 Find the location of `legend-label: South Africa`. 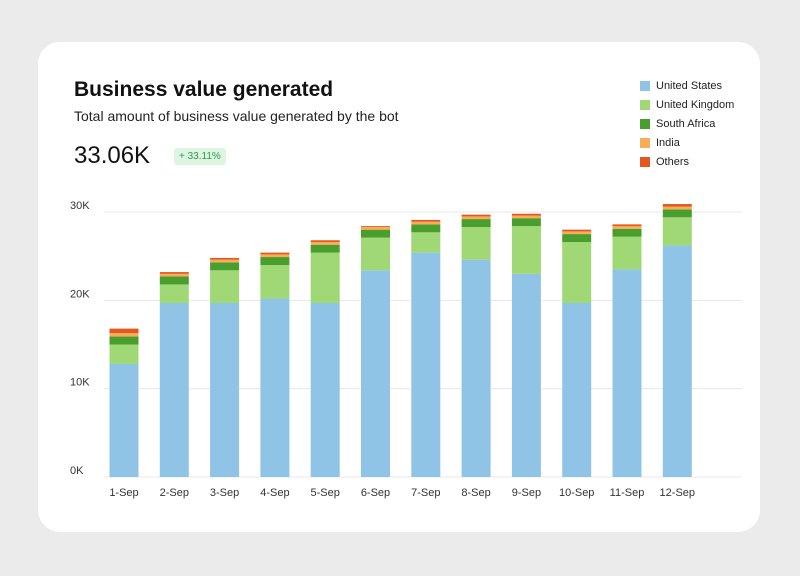

legend-label: South Africa is located at coordinates (686, 123).